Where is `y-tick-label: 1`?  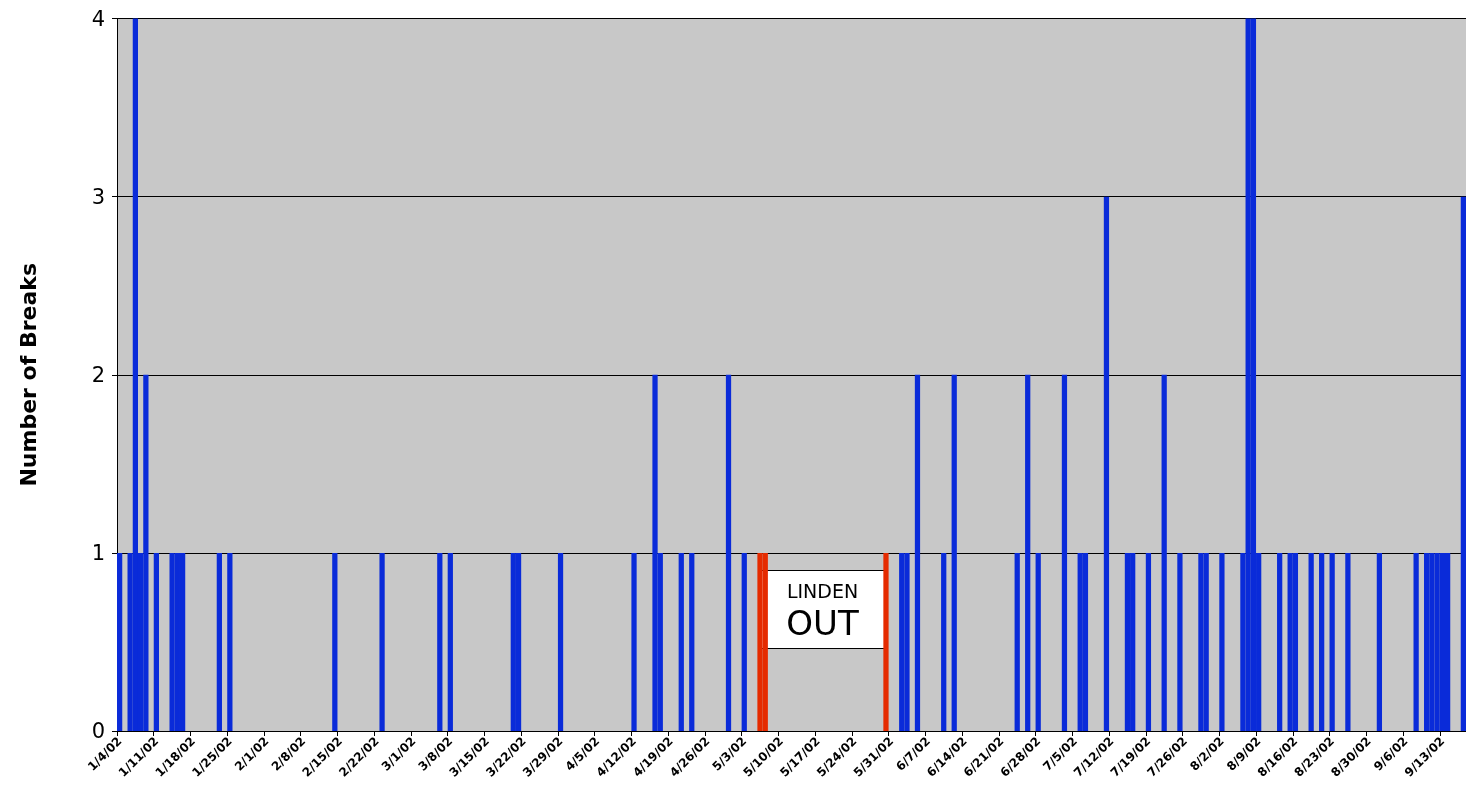
y-tick-label: 1 is located at coordinates (98, 552).